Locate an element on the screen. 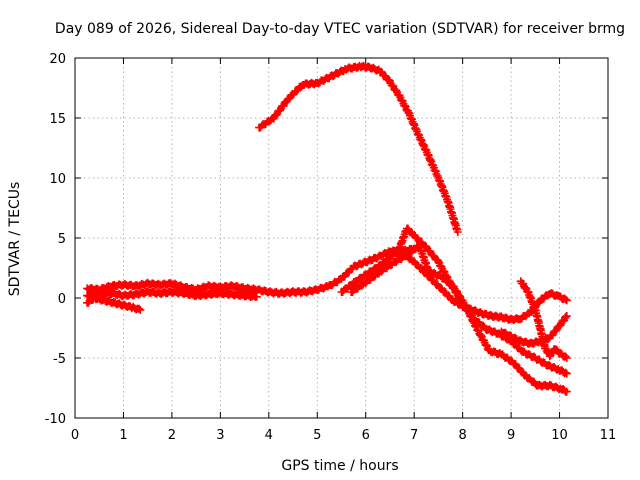 This screenshot has height=480, width=640. series-trace-c is located at coordinates (114, 303).